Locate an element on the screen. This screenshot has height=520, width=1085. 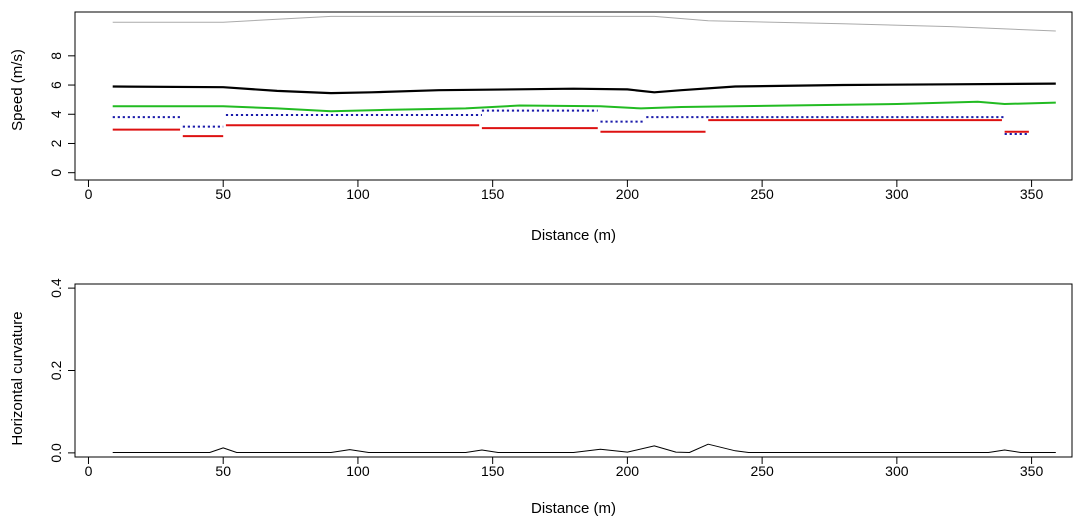
y-axis-title: Horizontal curvature is located at coordinates (17, 378).